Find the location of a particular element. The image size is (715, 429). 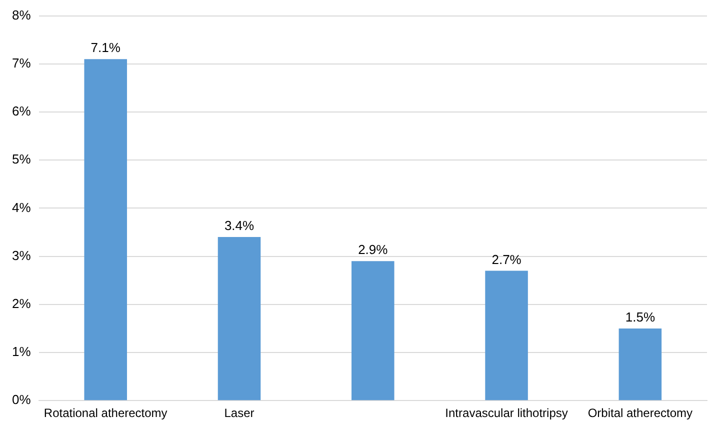

y-tick-label: 5% is located at coordinates (22, 159).